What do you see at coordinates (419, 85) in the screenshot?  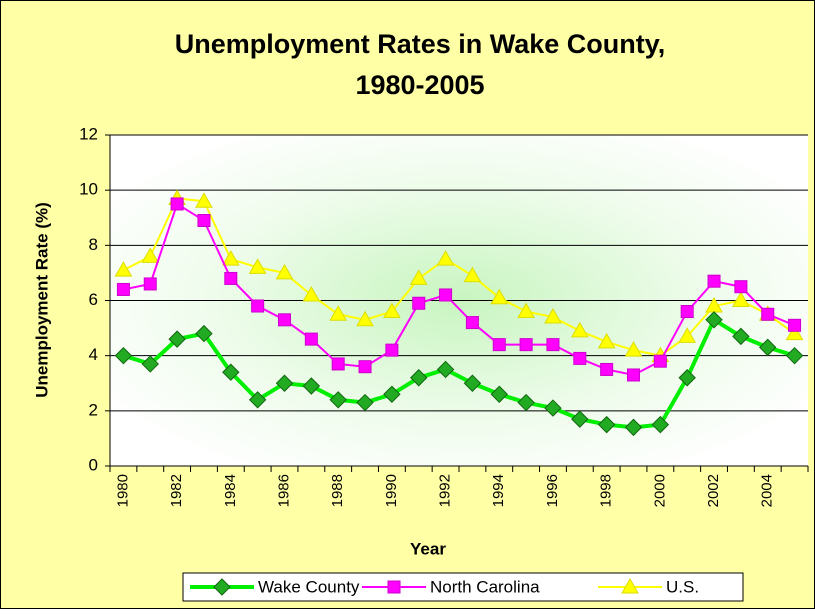 I see `chart-title: 1980-2005` at bounding box center [419, 85].